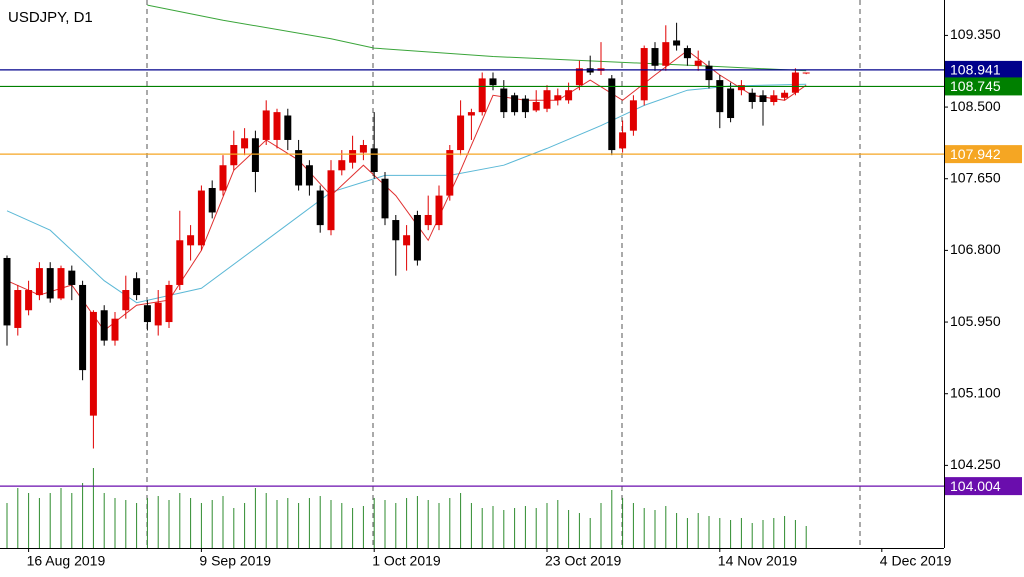 Image resolution: width=1024 pixels, height=577 pixels. Describe the element at coordinates (975, 154) in the screenshot. I see `level-label: 107.942` at that location.